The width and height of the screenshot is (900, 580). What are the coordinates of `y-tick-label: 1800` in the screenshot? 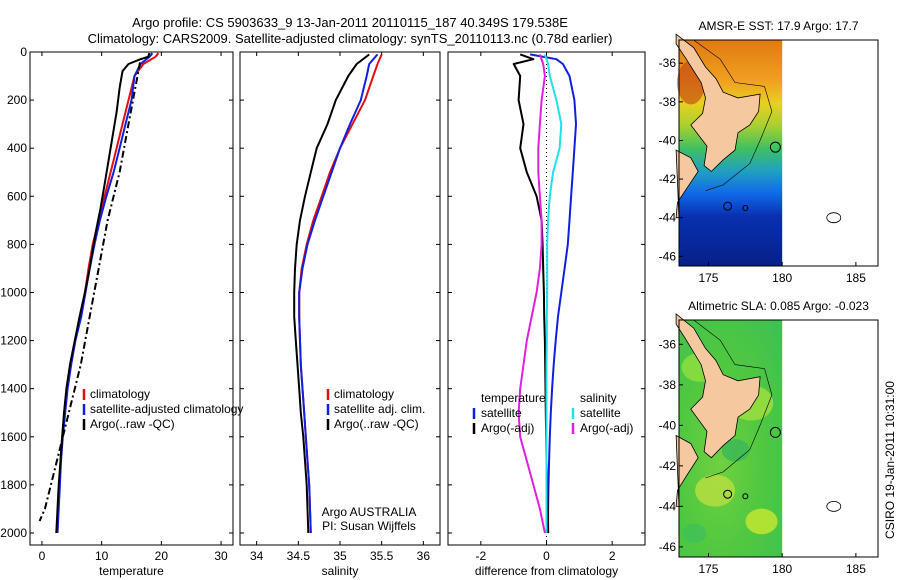 It's located at (13, 485).